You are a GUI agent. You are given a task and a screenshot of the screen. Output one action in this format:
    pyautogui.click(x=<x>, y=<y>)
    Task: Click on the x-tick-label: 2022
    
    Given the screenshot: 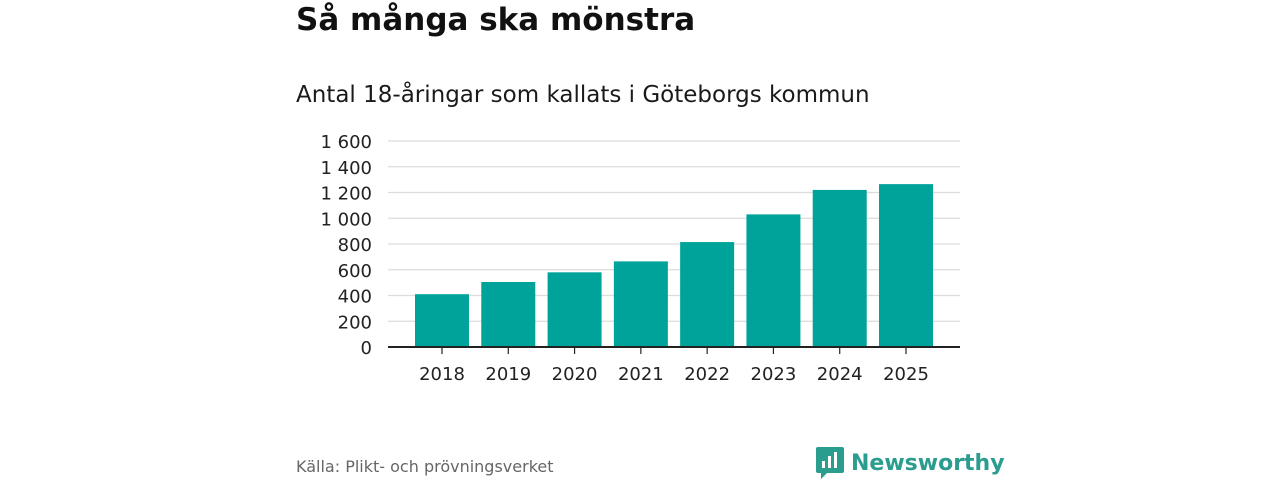 What is the action you would take?
    pyautogui.click(x=707, y=374)
    